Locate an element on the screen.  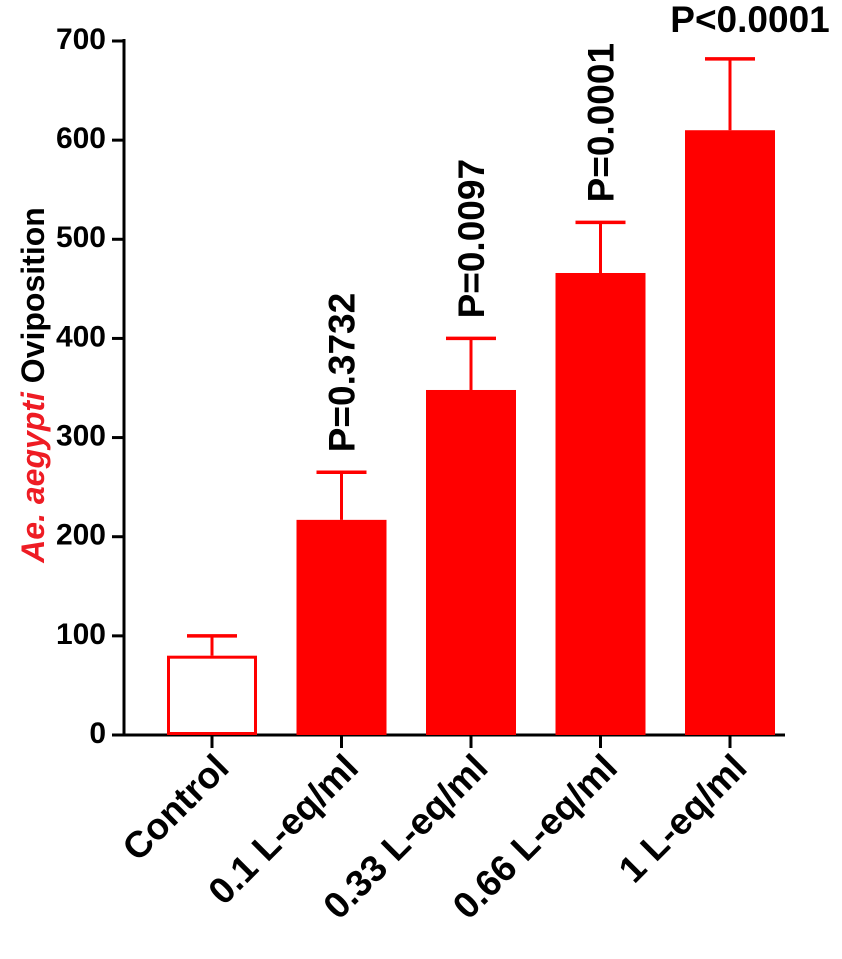
p-value-label: P=0.3732 is located at coordinates (342, 372).